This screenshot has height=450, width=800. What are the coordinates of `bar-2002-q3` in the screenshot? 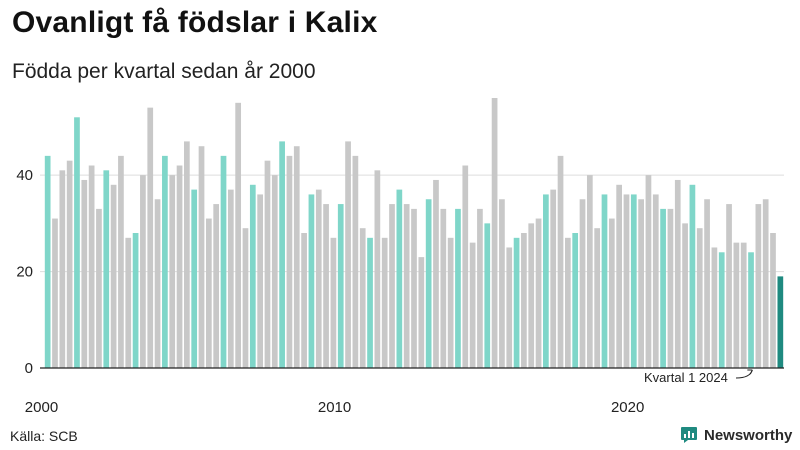 It's located at (121, 261).